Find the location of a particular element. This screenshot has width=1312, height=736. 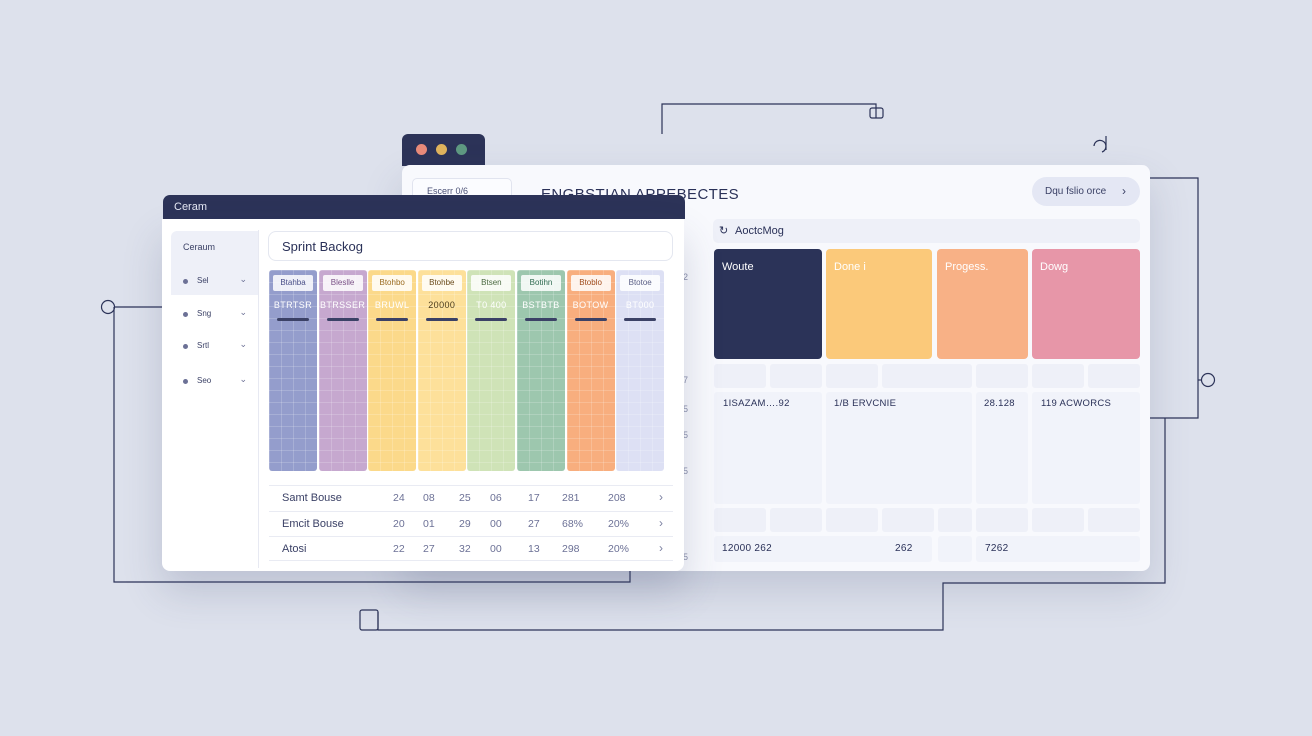

sidebar-item-seo: Seo ⌄ is located at coordinates (215, 382).